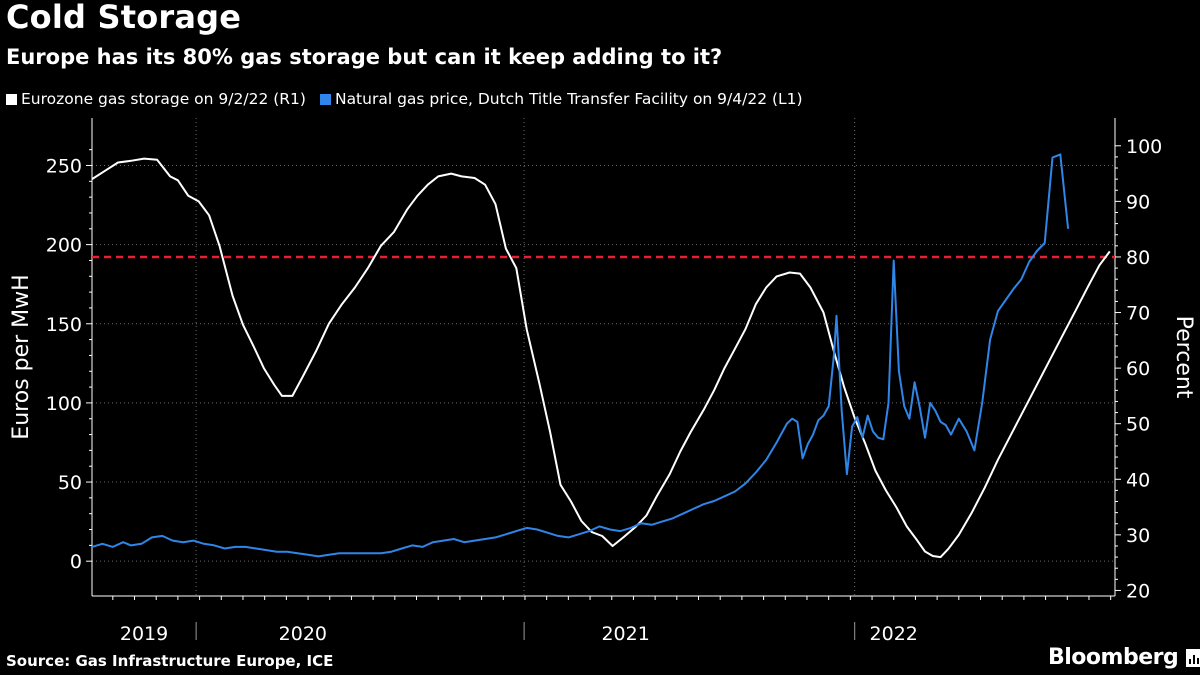 The width and height of the screenshot is (1200, 675). Describe the element at coordinates (21, 356) in the screenshot. I see `y-left-axis-title: Euros per MwH` at that location.